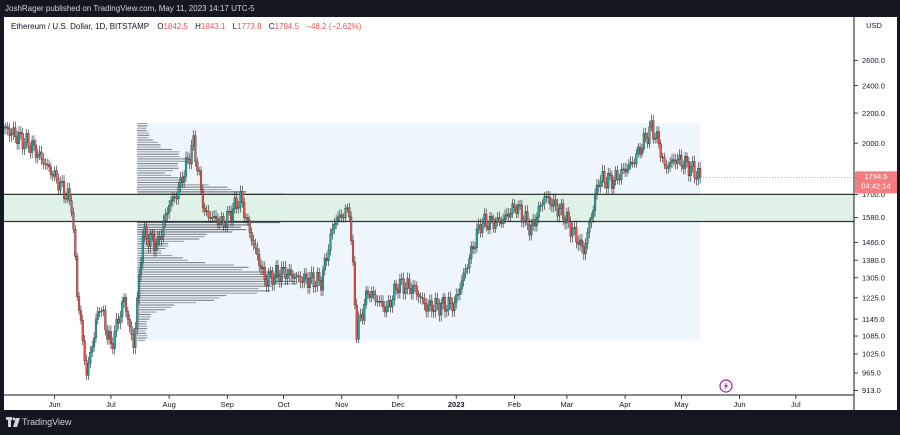 The image size is (900, 435). I want to click on time-tick-label: May, so click(681, 404).